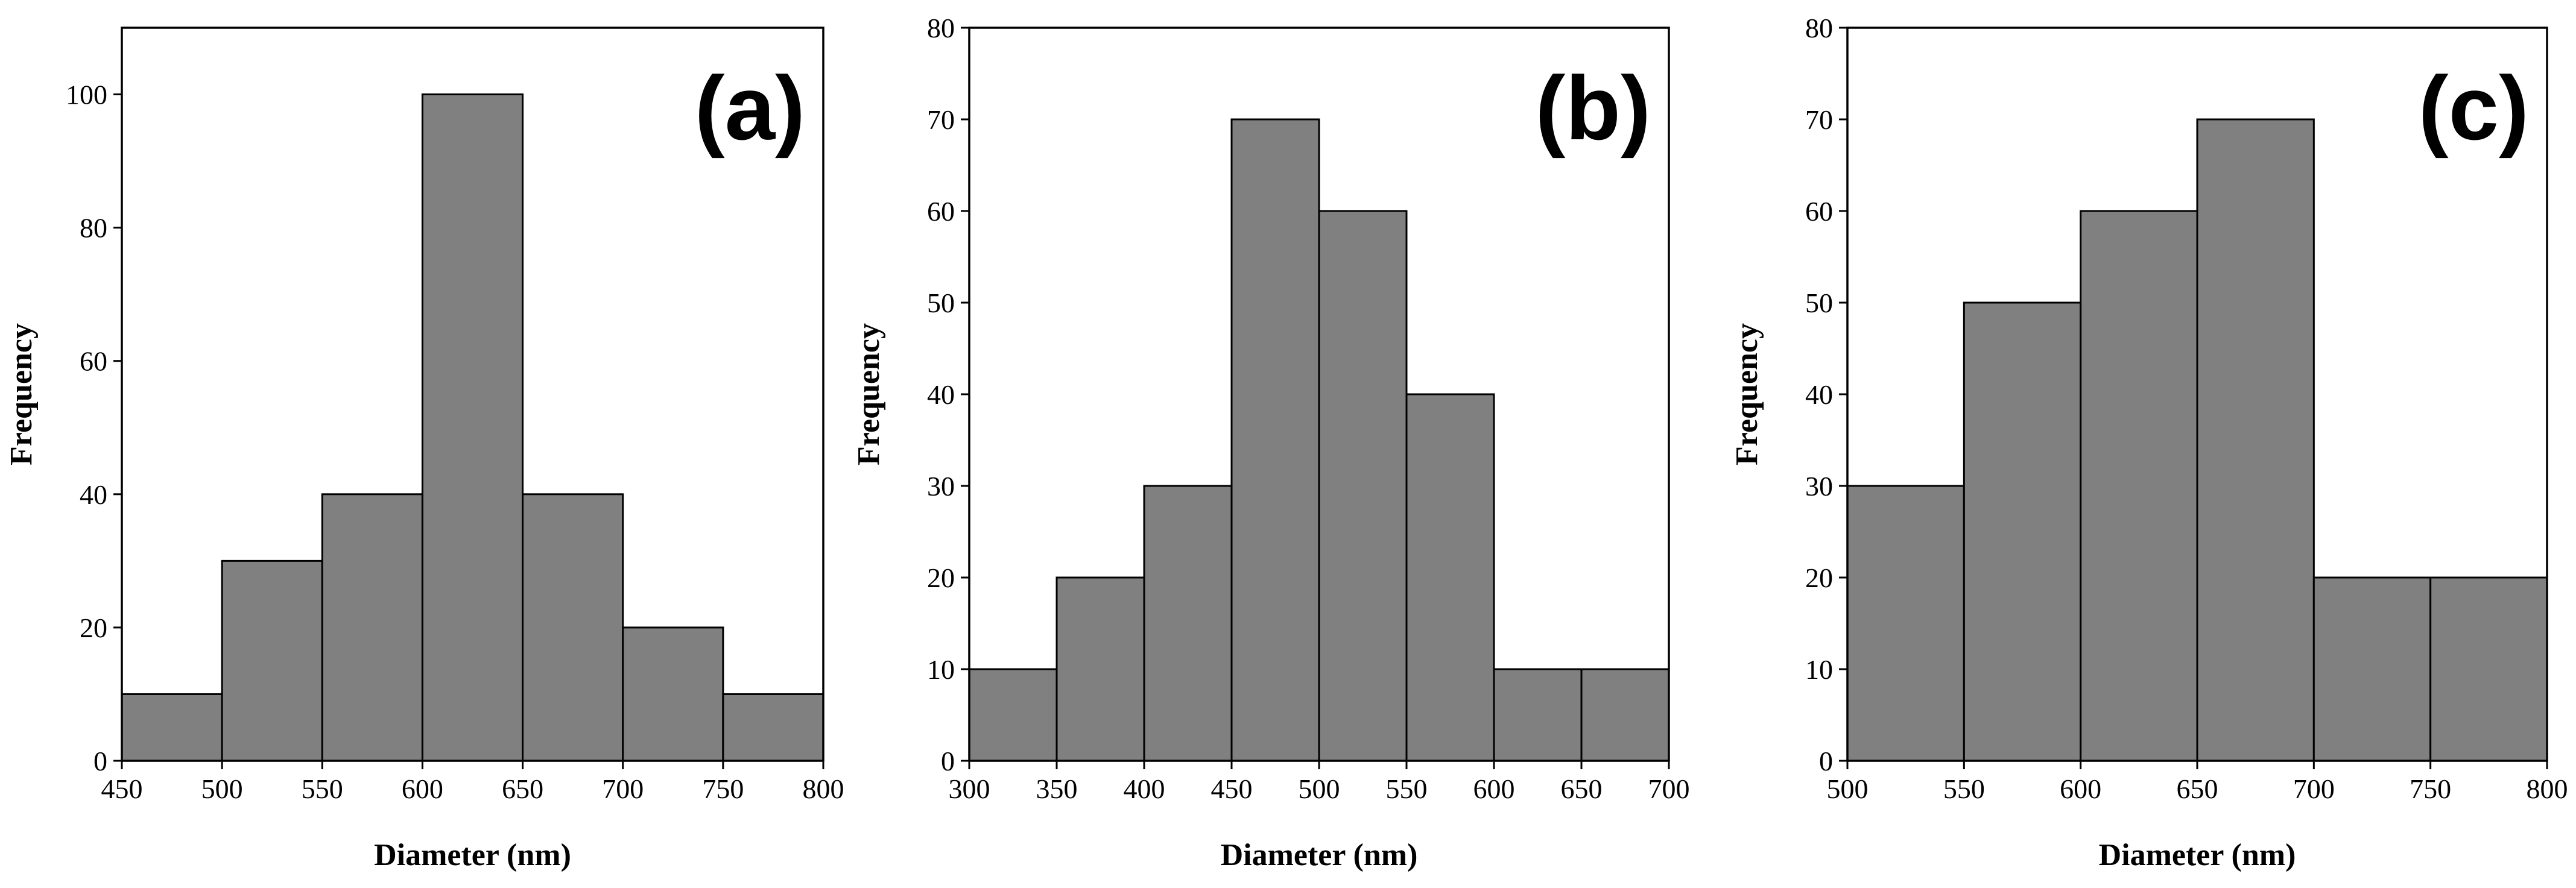 This screenshot has width=2576, height=888. What do you see at coordinates (750, 108) in the screenshot?
I see `panel-label: (a)` at bounding box center [750, 108].